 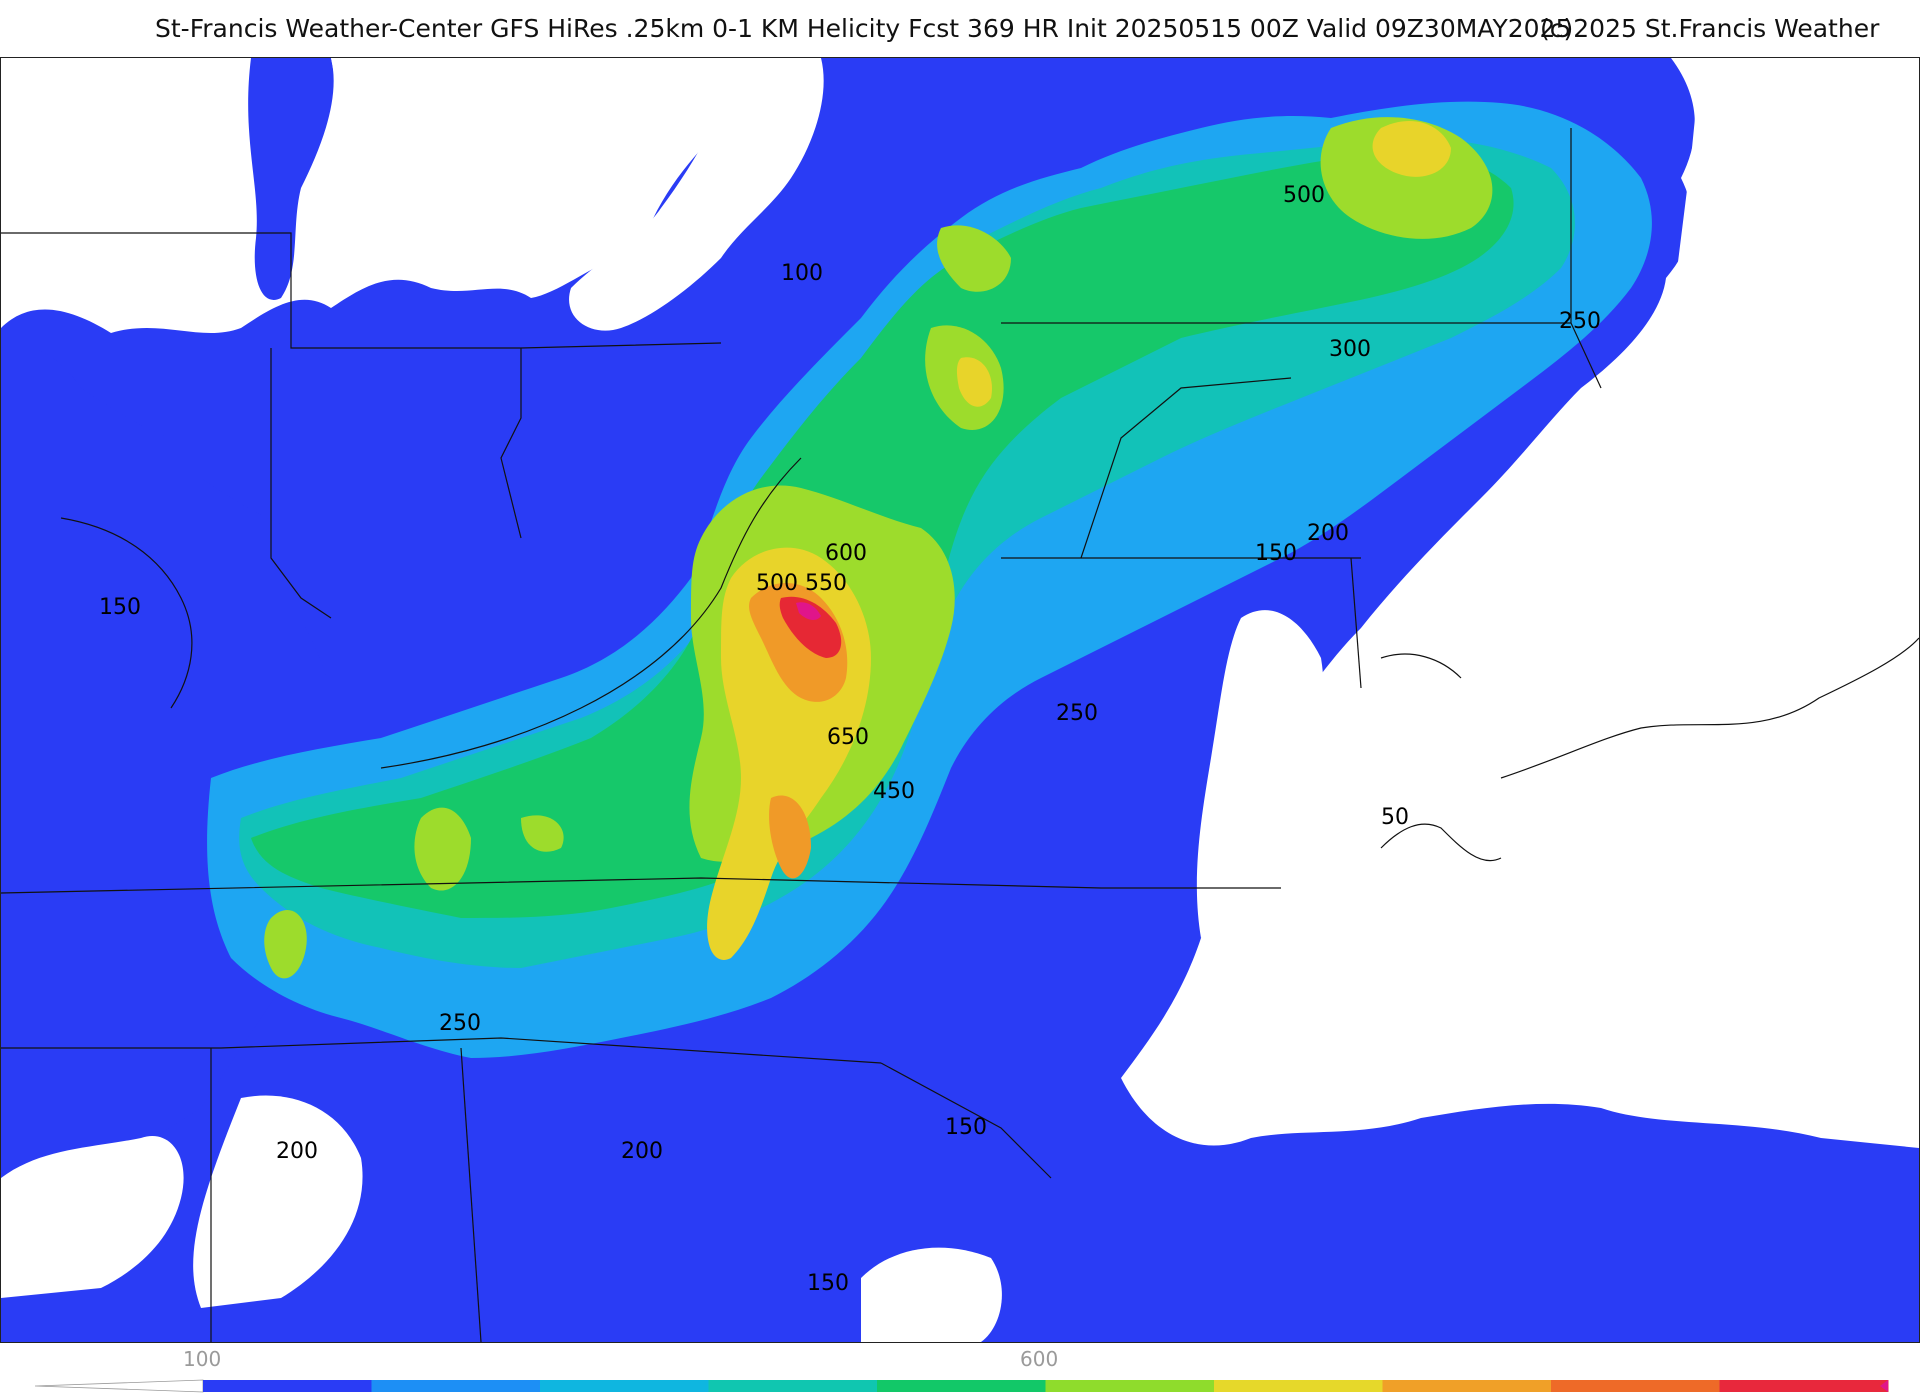 I want to click on fill-yellowgreen-w1, so click(x=442, y=849).